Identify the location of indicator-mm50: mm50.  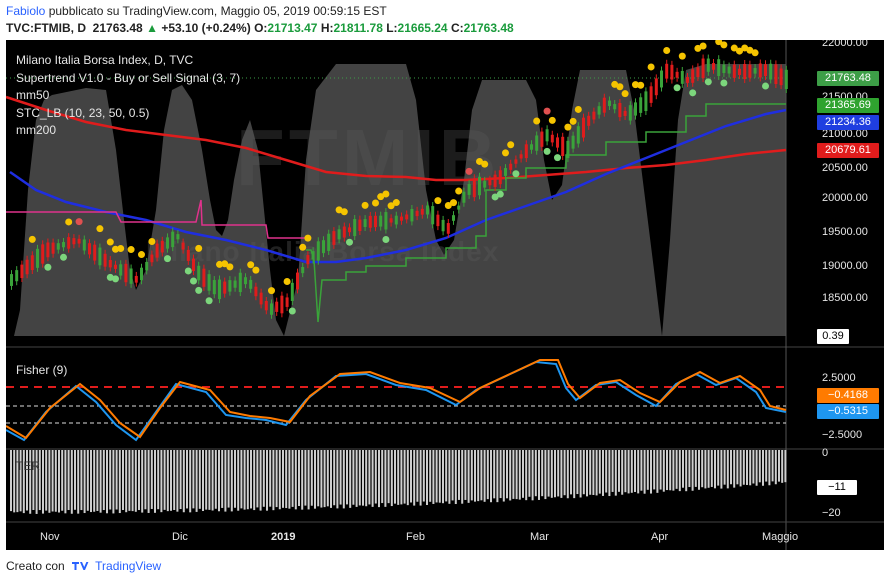
(33, 95).